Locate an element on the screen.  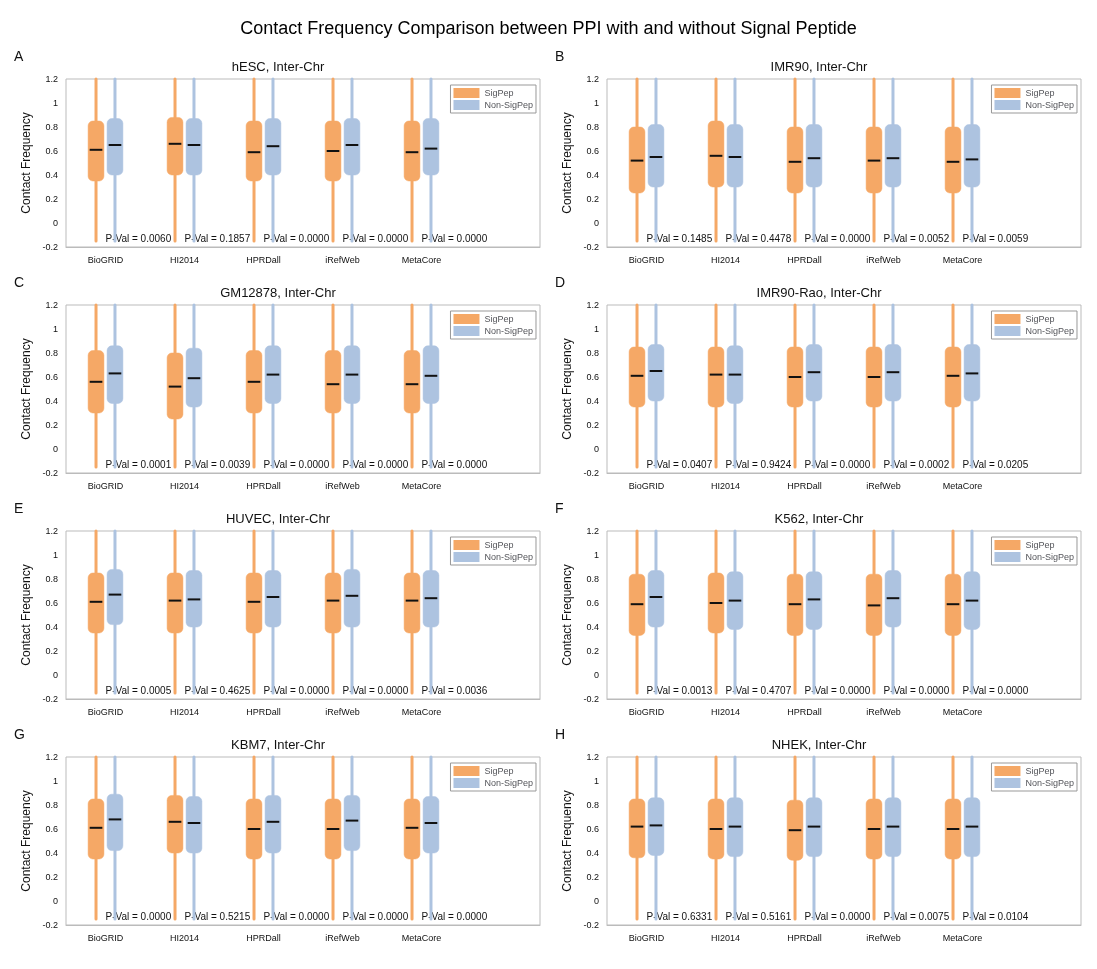
chart-title: HUVEC, Inter-Chr is located at coordinates (278, 518).